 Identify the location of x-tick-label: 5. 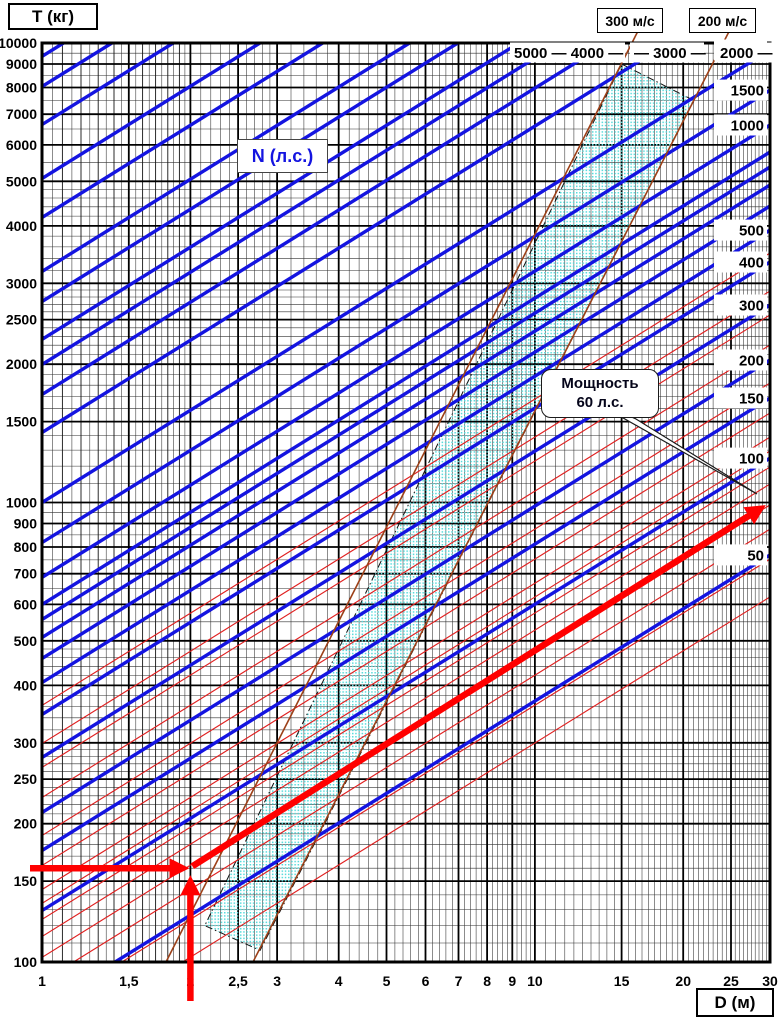
(387, 981).